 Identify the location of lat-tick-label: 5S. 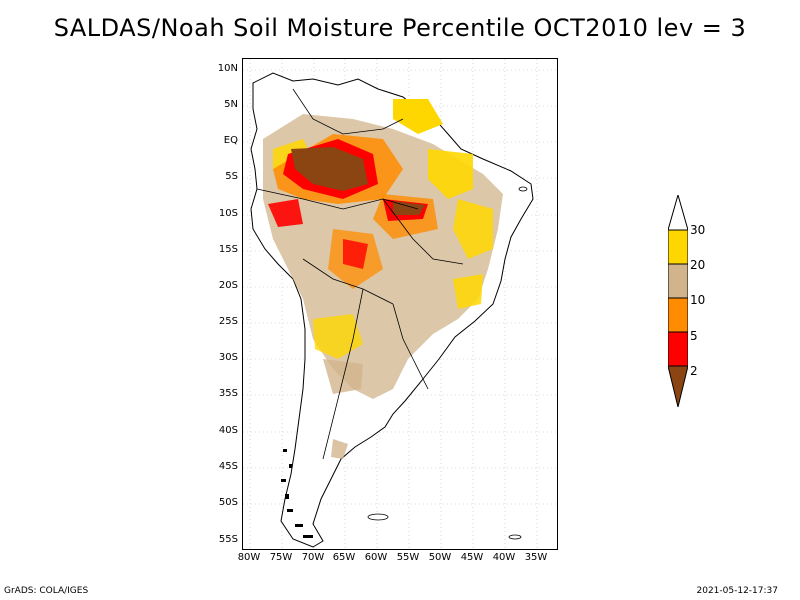
(231, 176).